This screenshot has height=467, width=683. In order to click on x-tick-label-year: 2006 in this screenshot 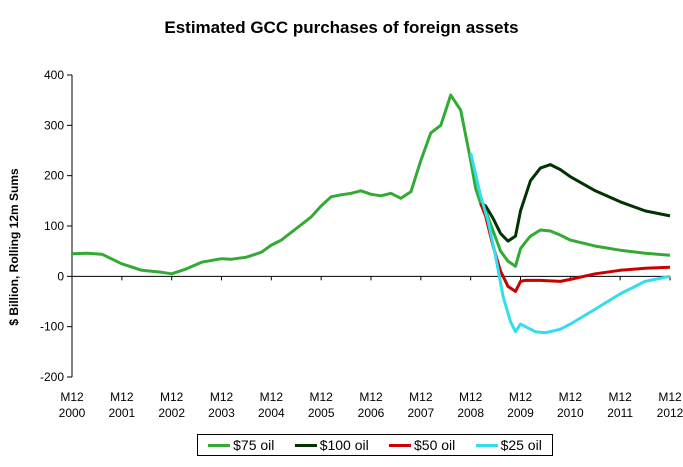, I will do `click(371, 413)`.